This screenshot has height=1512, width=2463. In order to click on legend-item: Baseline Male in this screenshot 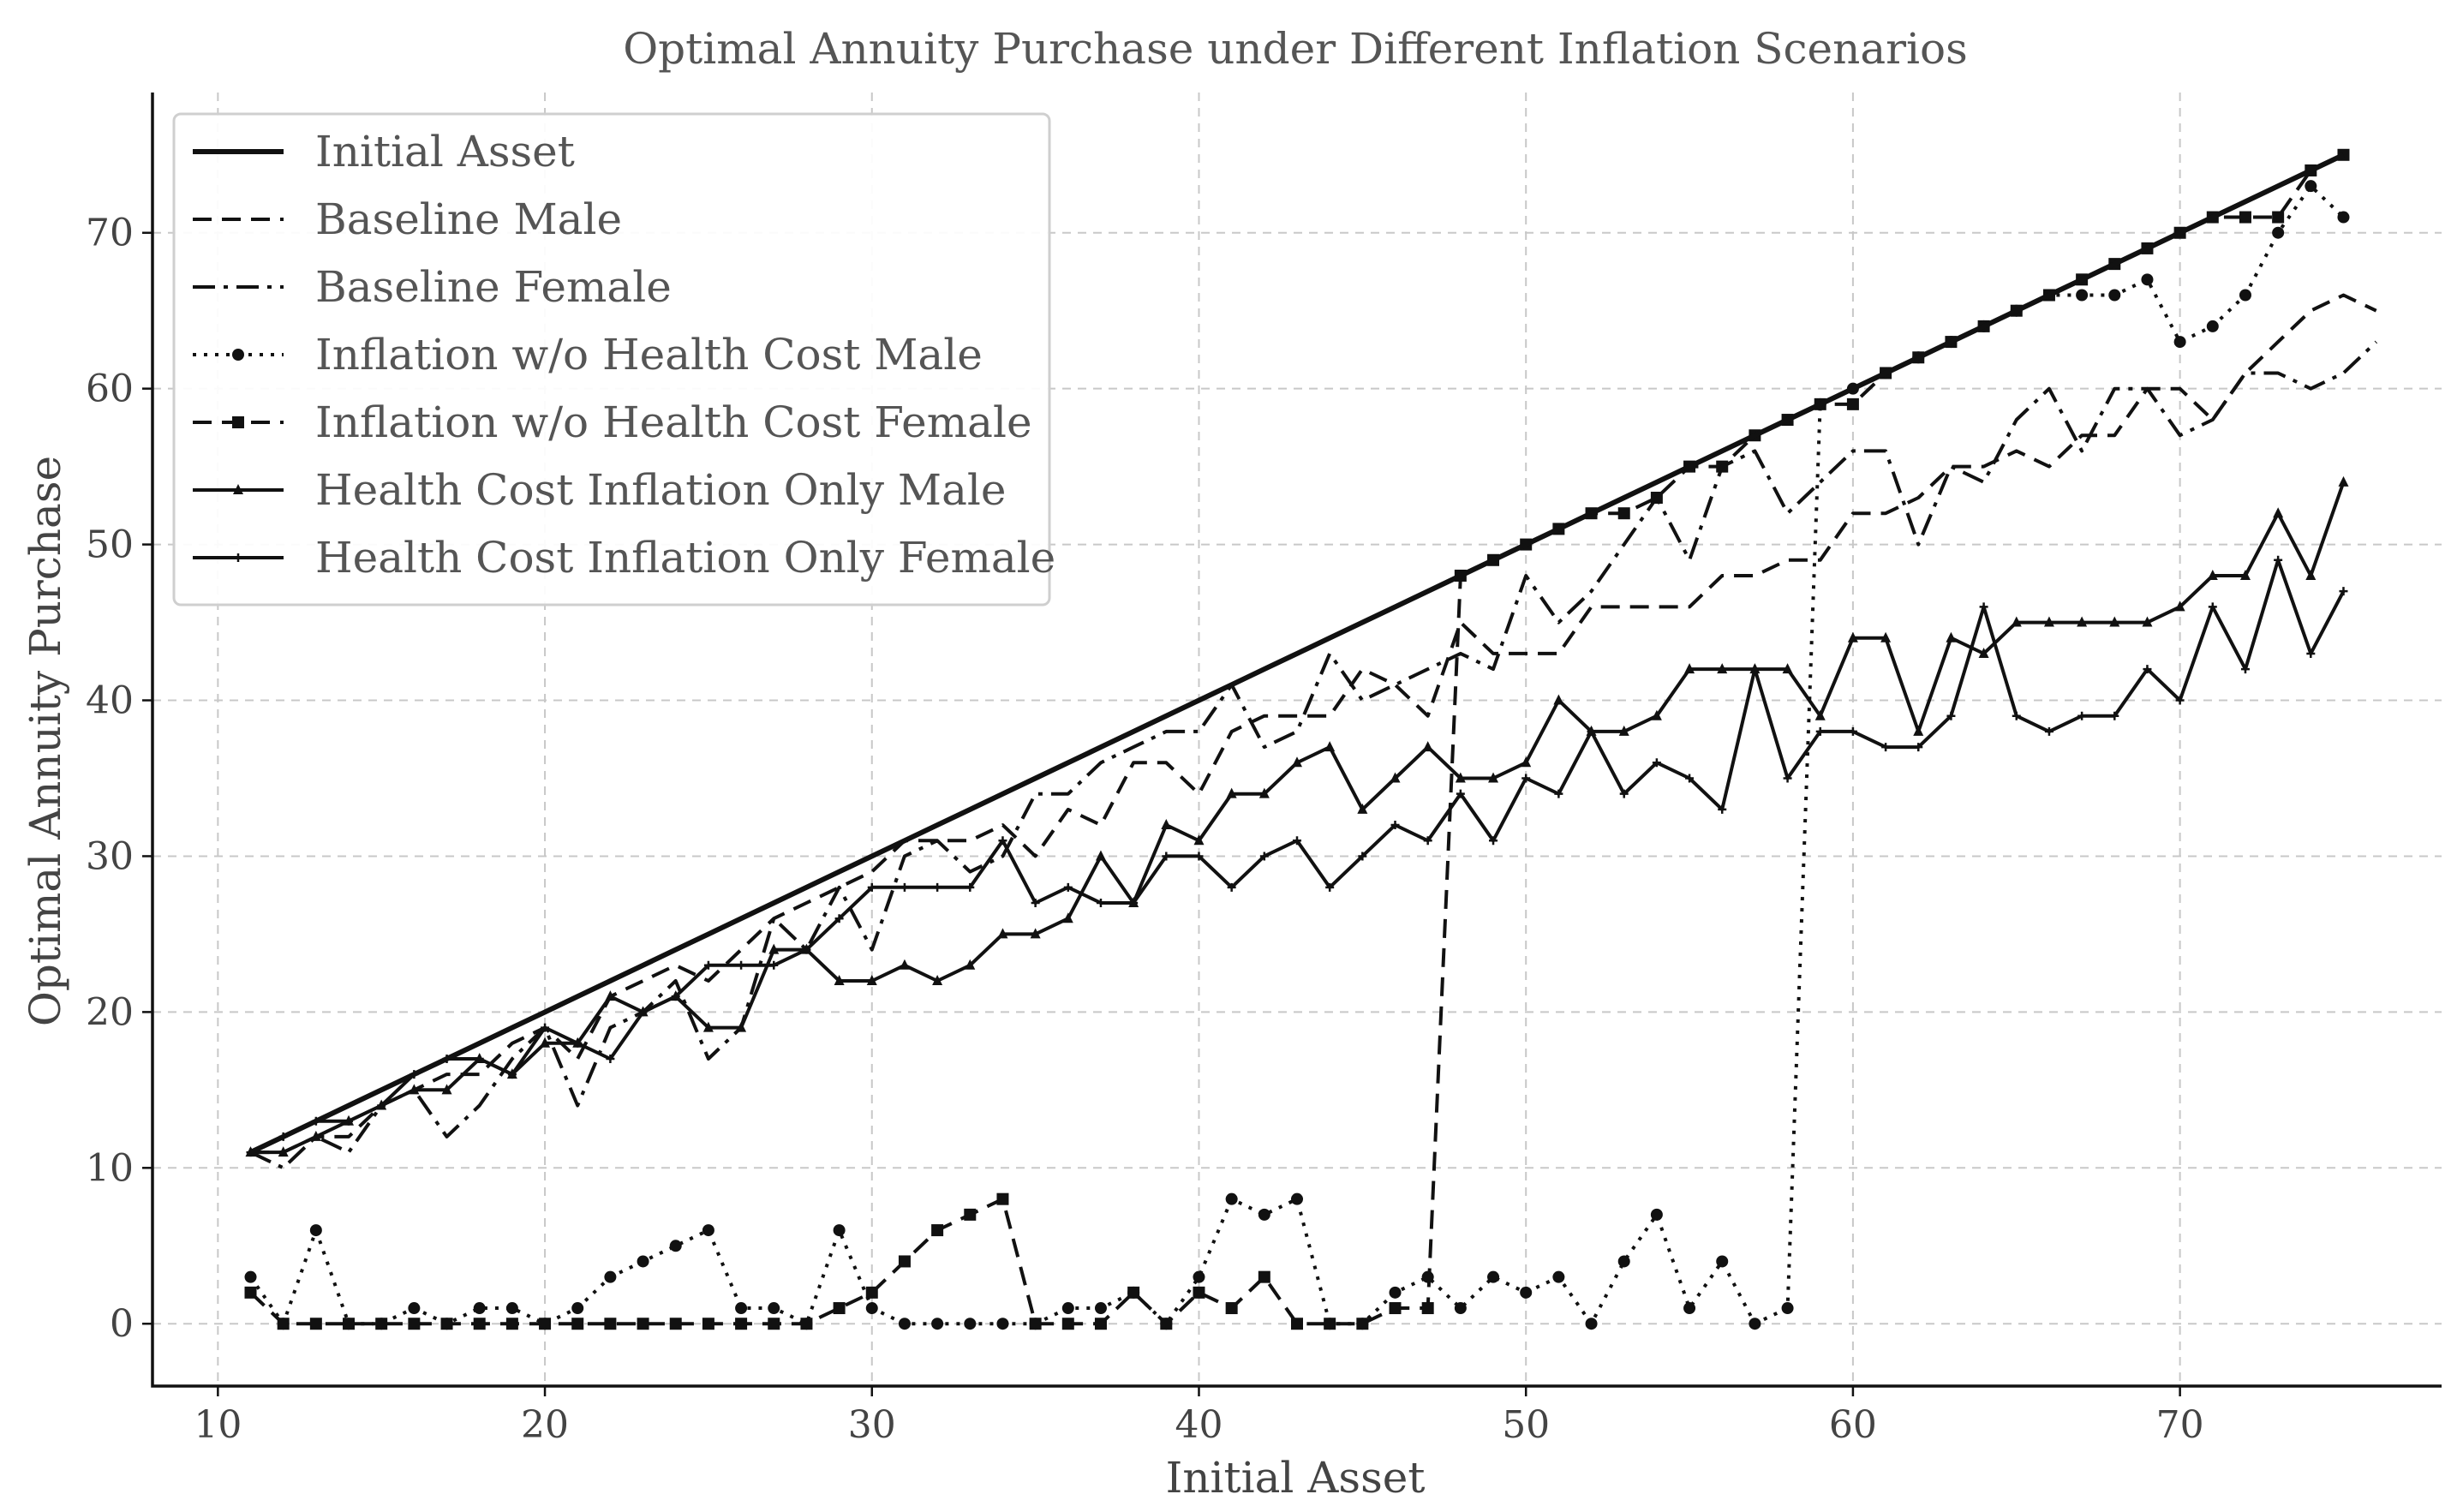, I will do `click(408, 219)`.